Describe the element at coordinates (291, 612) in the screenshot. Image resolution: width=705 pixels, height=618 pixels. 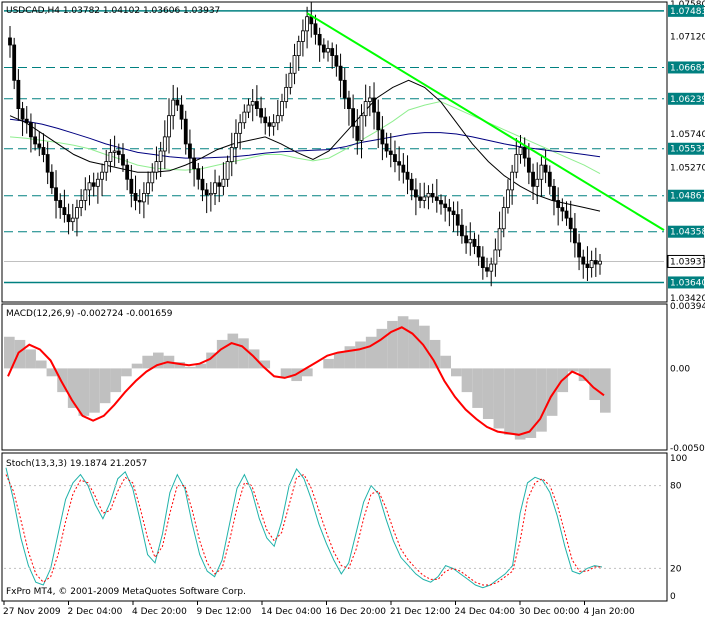
I see `time-axis-label: 14 Dec 04:00` at that location.